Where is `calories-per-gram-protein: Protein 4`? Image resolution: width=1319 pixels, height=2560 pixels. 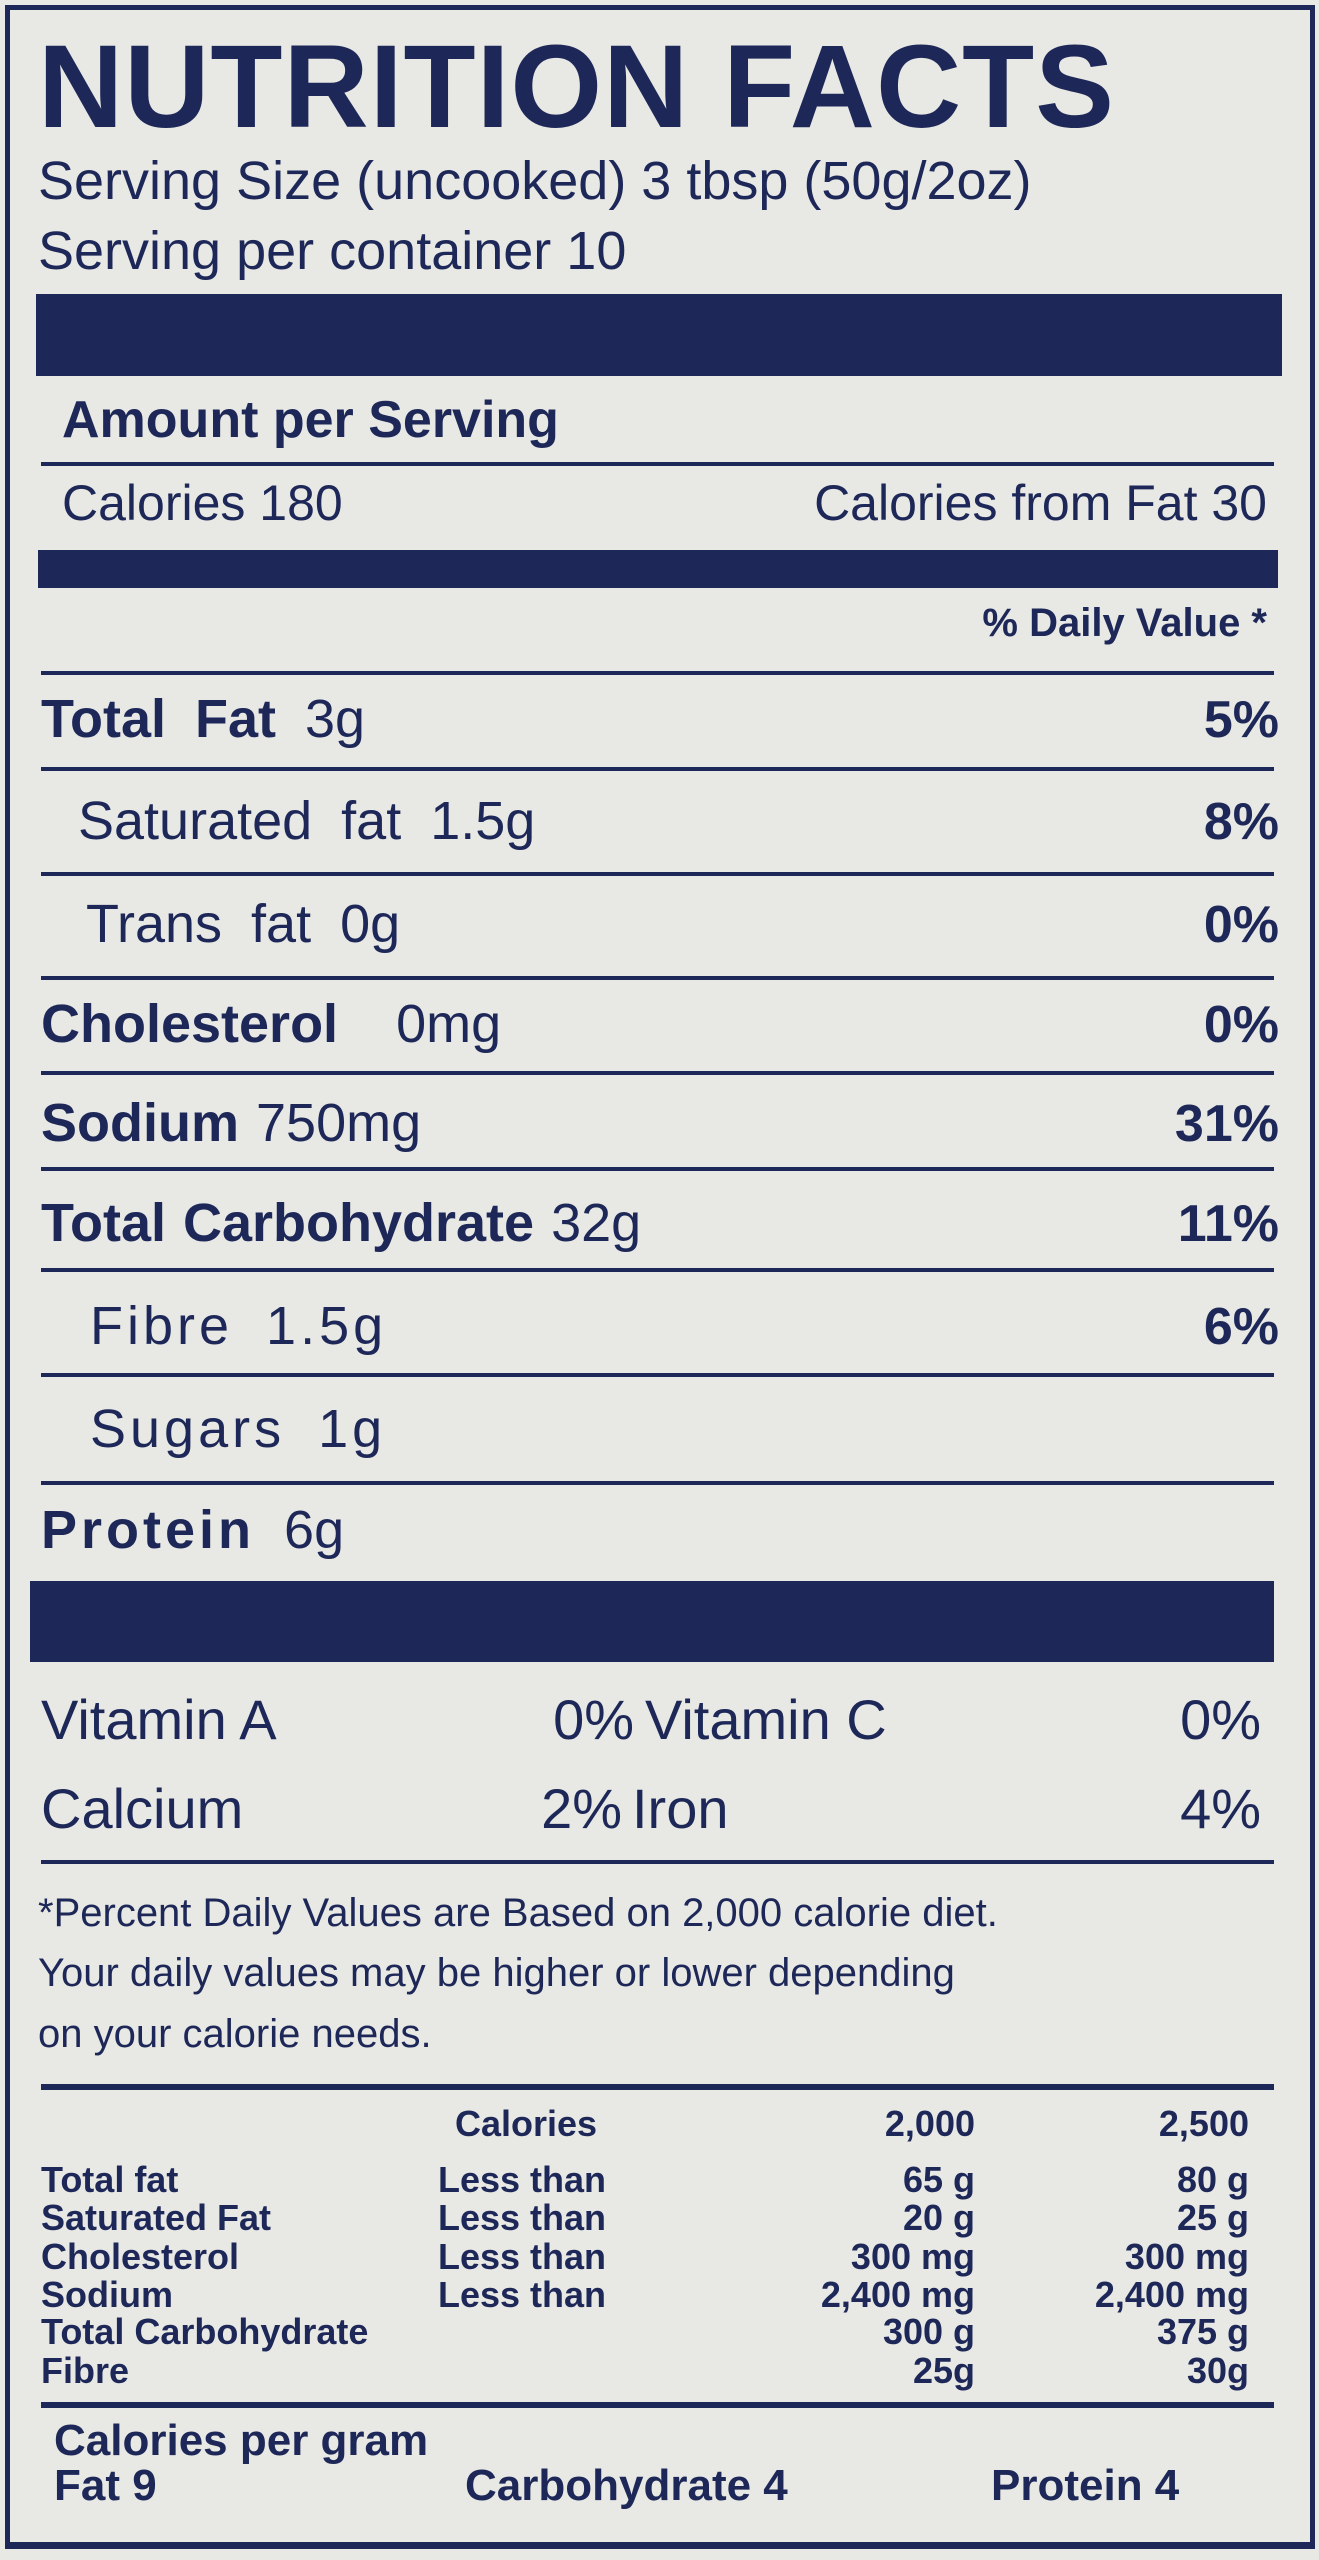
calories-per-gram-protein: Protein 4 is located at coordinates (1085, 2485).